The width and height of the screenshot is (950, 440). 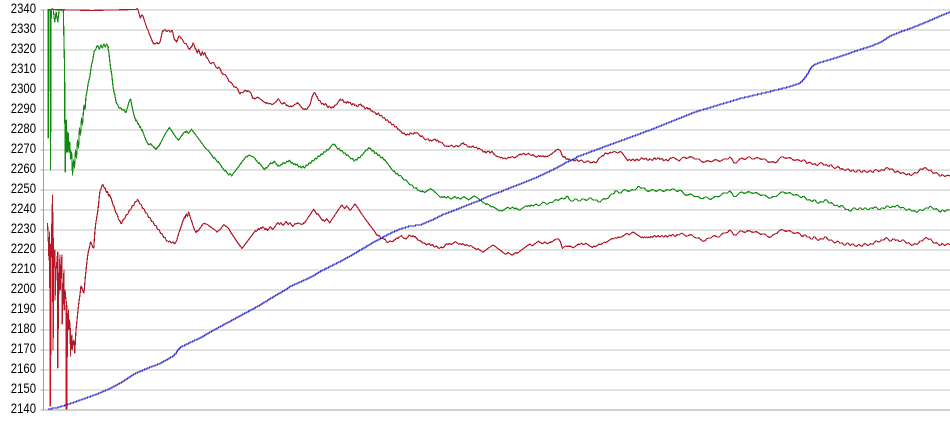 What do you see at coordinates (23, 328) in the screenshot?
I see `svg-text: 2180` at bounding box center [23, 328].